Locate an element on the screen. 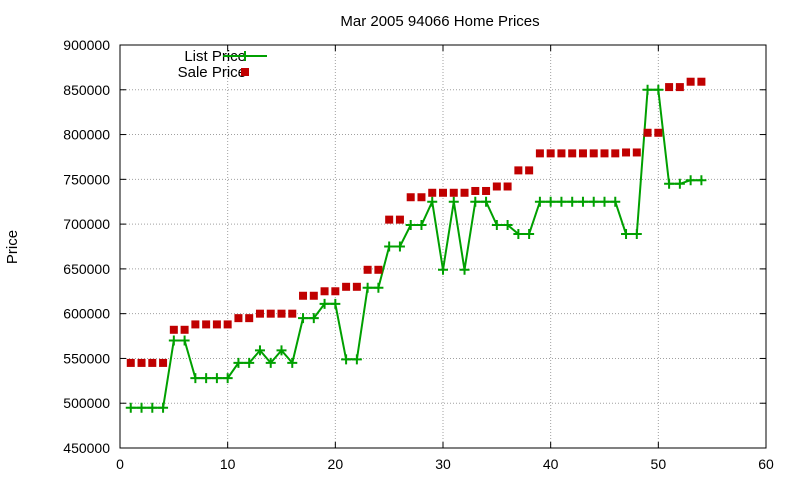 Image resolution: width=800 pixels, height=480 pixels. x-tick-label: 50 is located at coordinates (659, 464).